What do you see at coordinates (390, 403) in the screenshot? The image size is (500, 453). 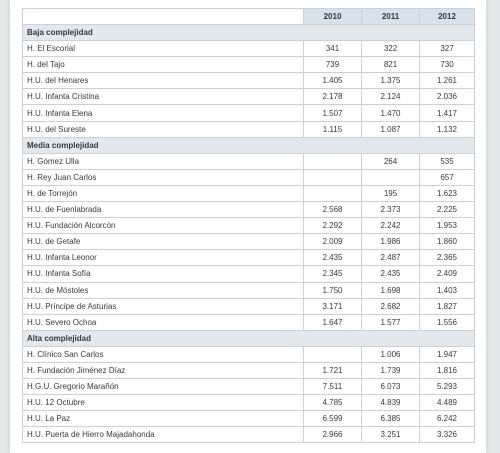 I see `value-cell: 4.839` at bounding box center [390, 403].